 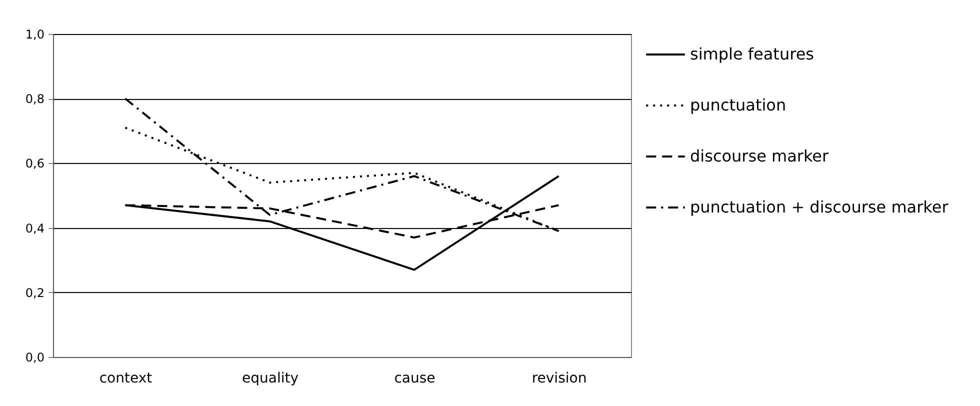 I want to click on y-tick-label: 0,4, so click(x=34, y=228).